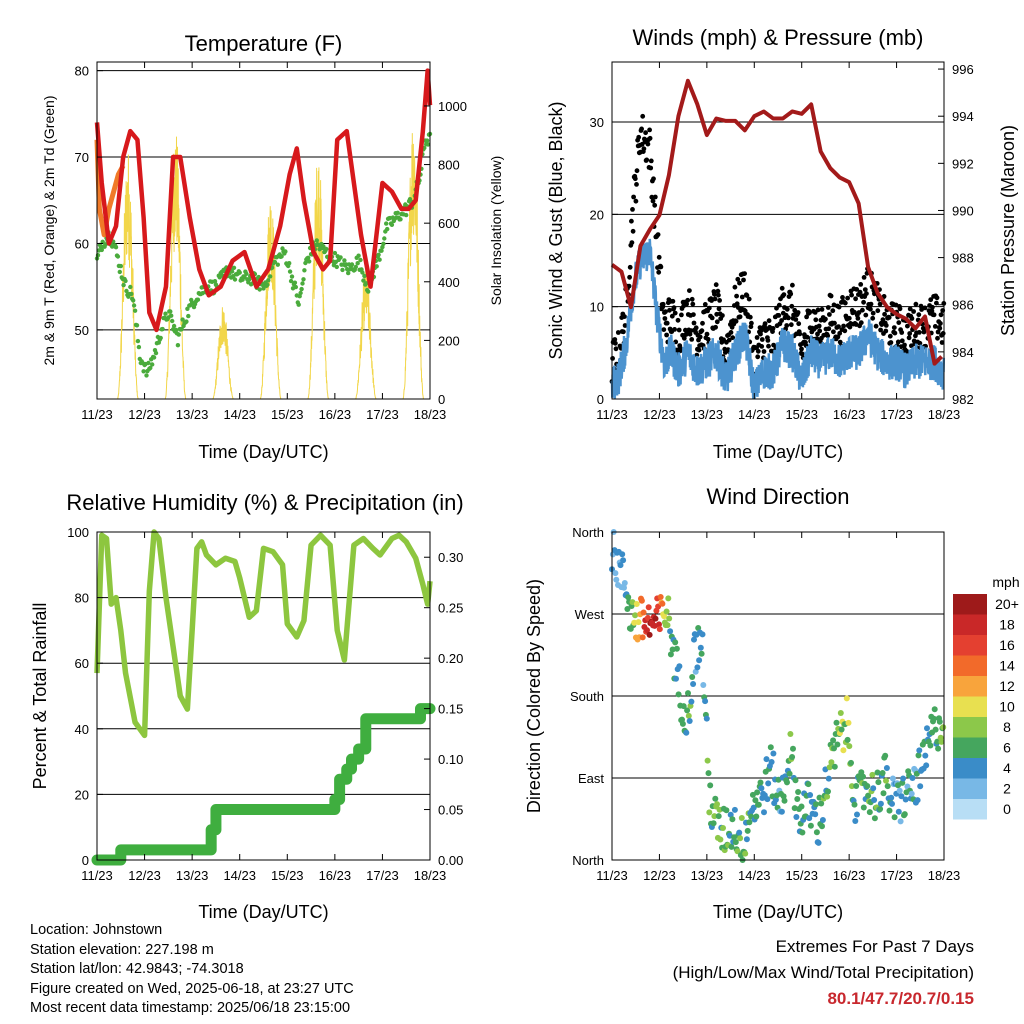  I want to click on colorbar-label: 16, so click(1007, 645).